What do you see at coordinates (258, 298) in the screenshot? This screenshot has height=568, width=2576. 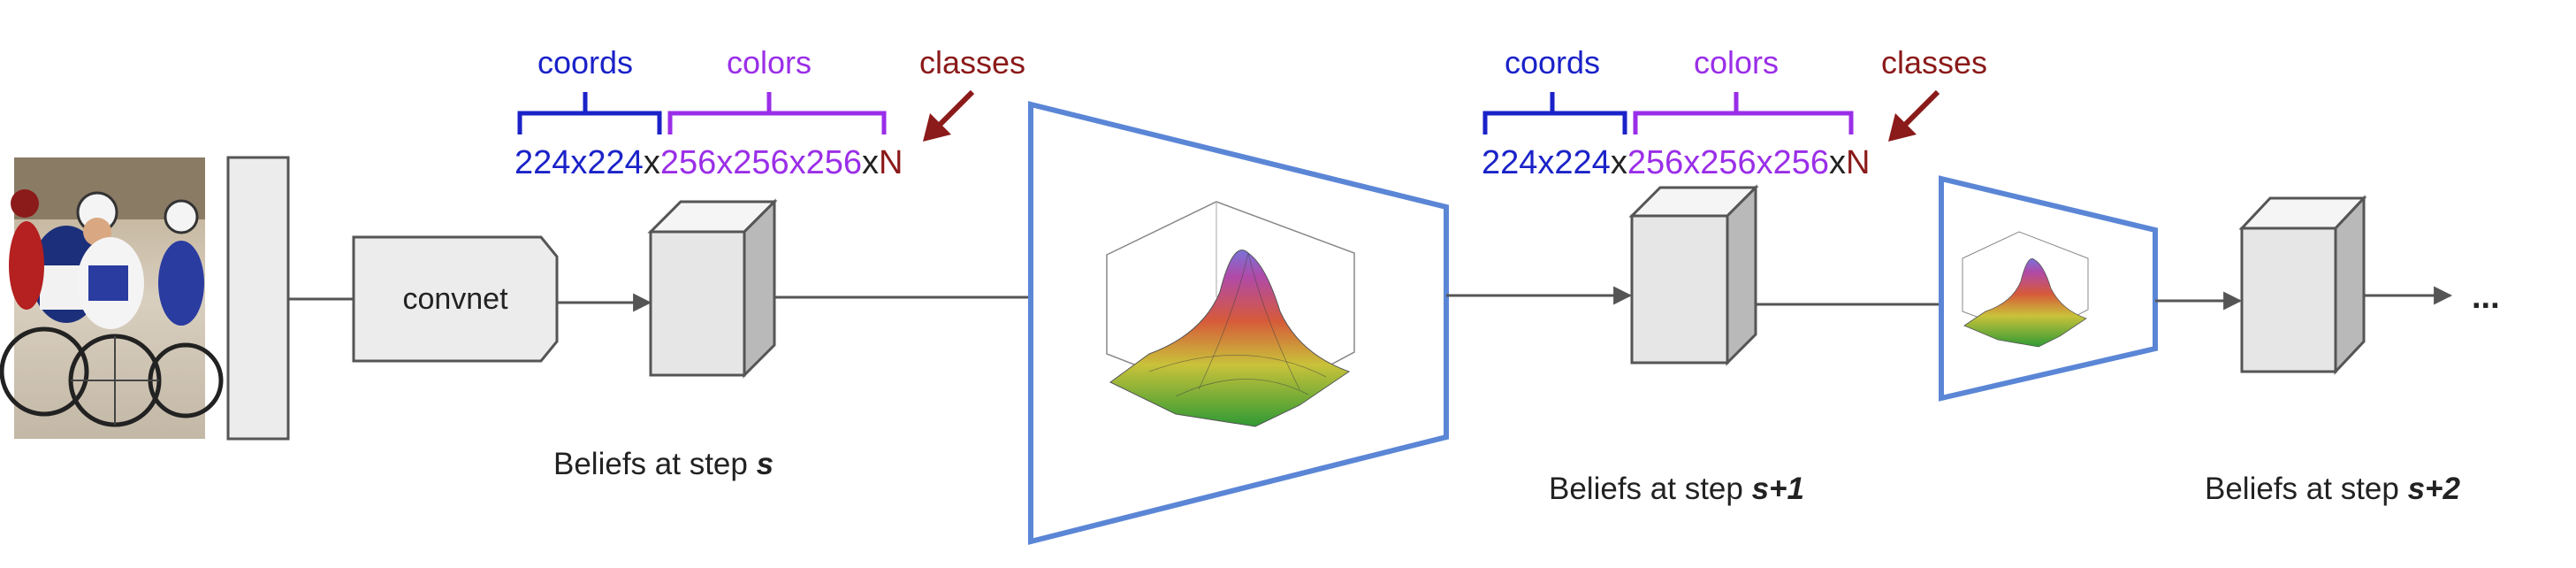 I see `input-layer` at bounding box center [258, 298].